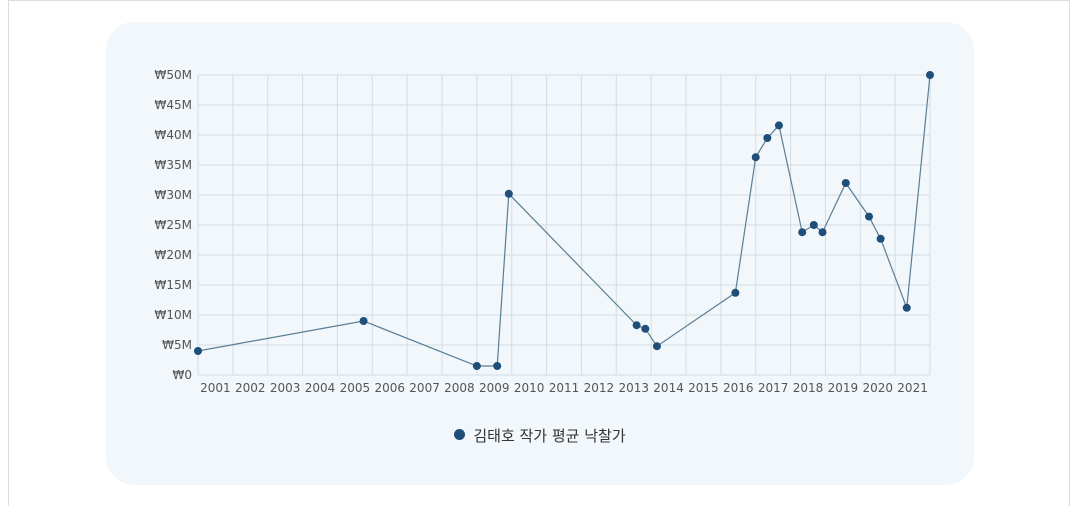 Image resolution: width=1080 pixels, height=506 pixels. What do you see at coordinates (320, 388) in the screenshot?
I see `x-tick-label: 2004` at bounding box center [320, 388].